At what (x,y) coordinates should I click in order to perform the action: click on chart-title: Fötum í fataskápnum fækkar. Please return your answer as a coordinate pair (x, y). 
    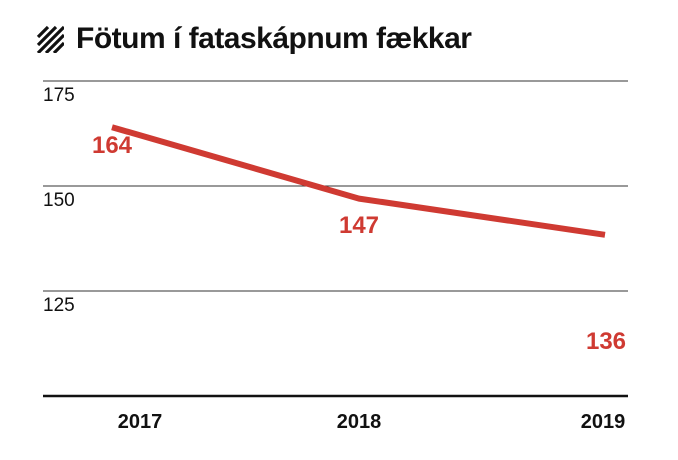
    Looking at the image, I should click on (254, 39).